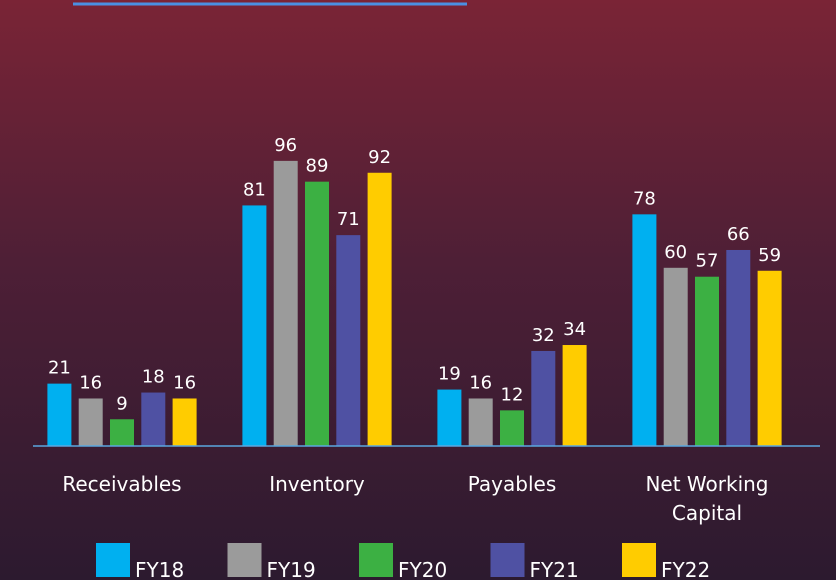 Image resolution: width=836 pixels, height=580 pixels. I want to click on data-label: 9, so click(121, 403).